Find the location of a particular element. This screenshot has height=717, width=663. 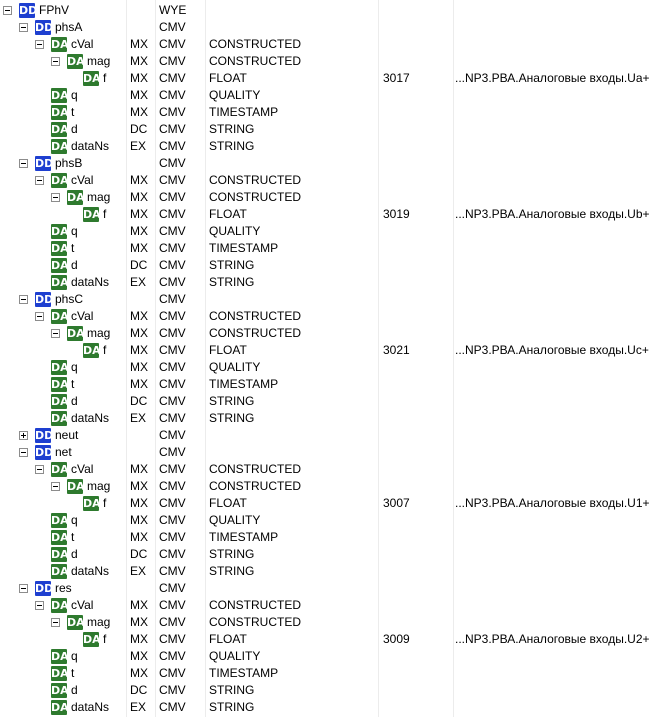

tree-row: DD neut CMV is located at coordinates (331, 435).